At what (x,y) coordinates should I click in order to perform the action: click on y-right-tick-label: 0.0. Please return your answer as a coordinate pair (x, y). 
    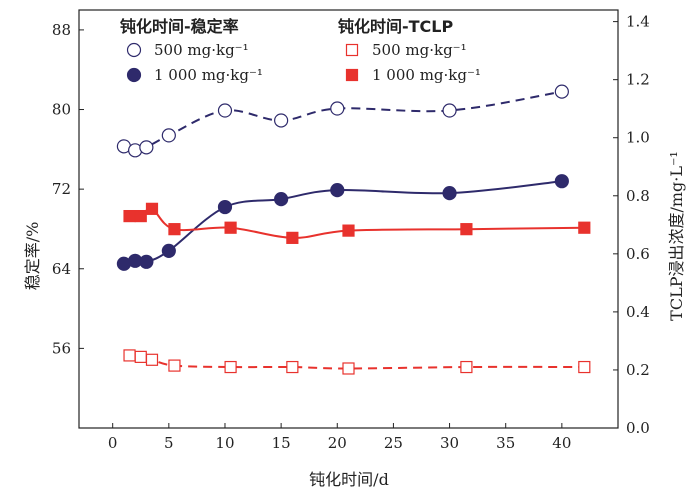
    Looking at the image, I should click on (638, 428).